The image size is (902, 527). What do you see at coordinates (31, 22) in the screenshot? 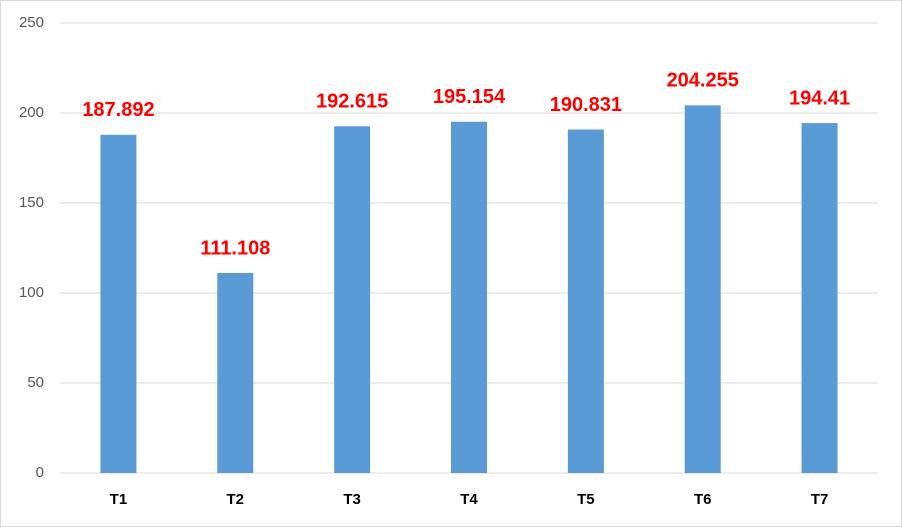
I see `y-tick-label: 250` at bounding box center [31, 22].